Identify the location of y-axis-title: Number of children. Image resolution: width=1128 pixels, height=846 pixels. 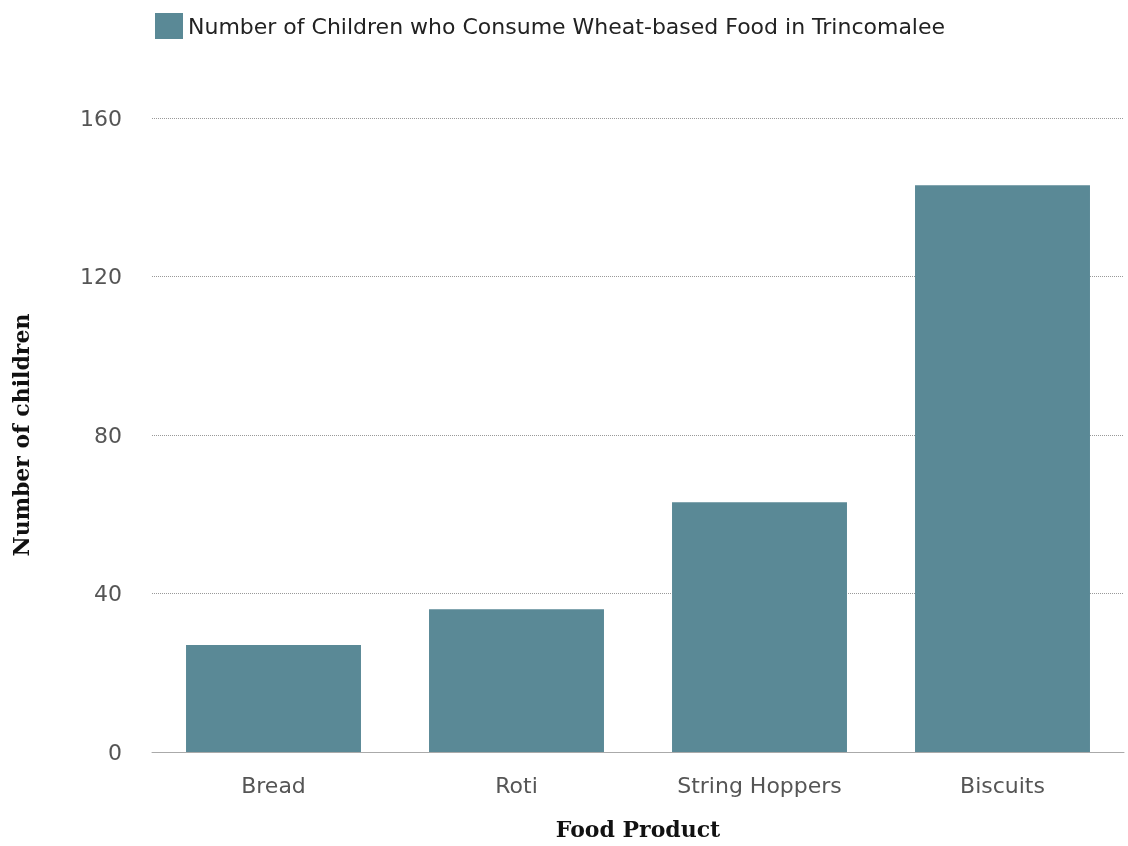
(21, 435).